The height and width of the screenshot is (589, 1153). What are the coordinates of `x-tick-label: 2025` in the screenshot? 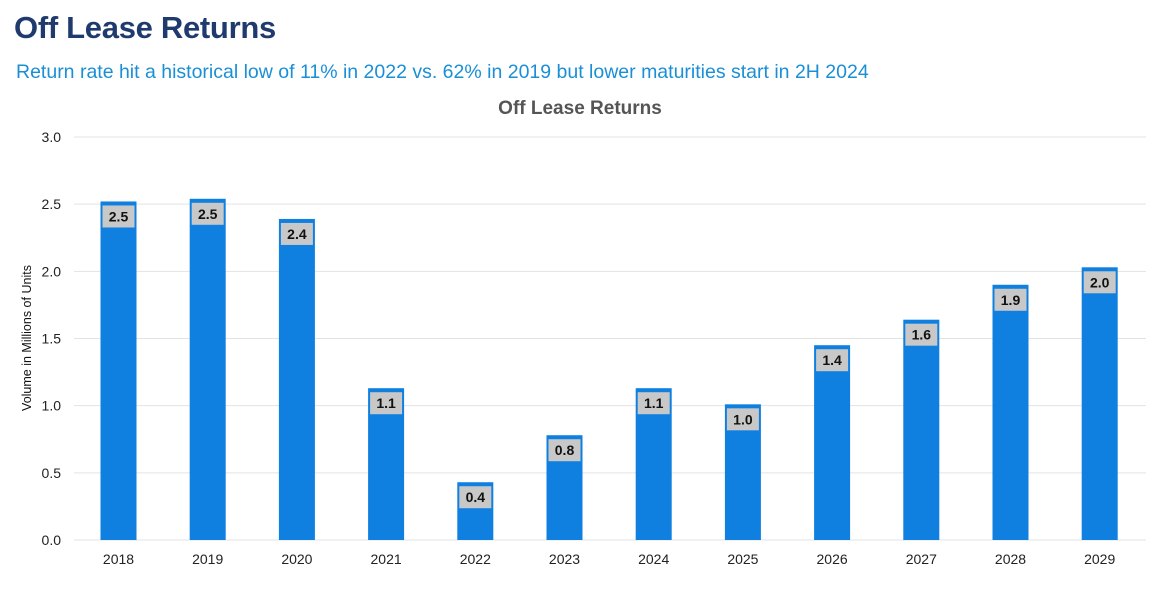 It's located at (742, 559).